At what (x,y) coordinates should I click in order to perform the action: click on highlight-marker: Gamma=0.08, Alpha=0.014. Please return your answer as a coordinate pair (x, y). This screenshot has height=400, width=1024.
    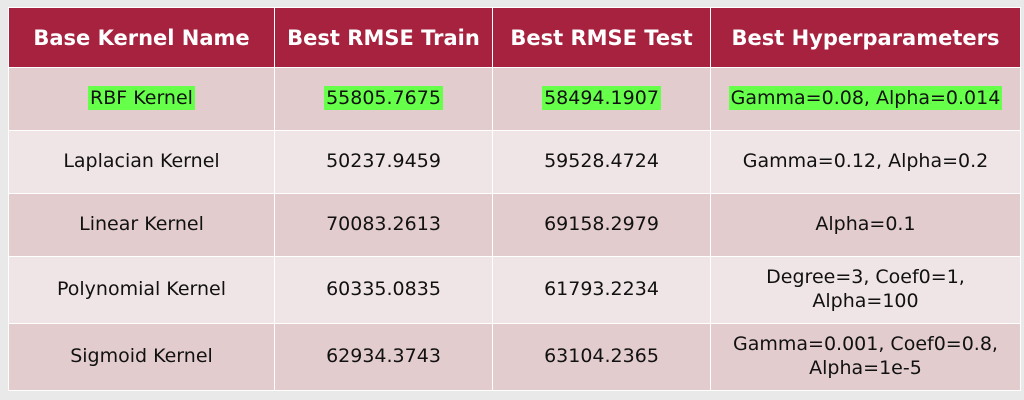
    Looking at the image, I should click on (865, 98).